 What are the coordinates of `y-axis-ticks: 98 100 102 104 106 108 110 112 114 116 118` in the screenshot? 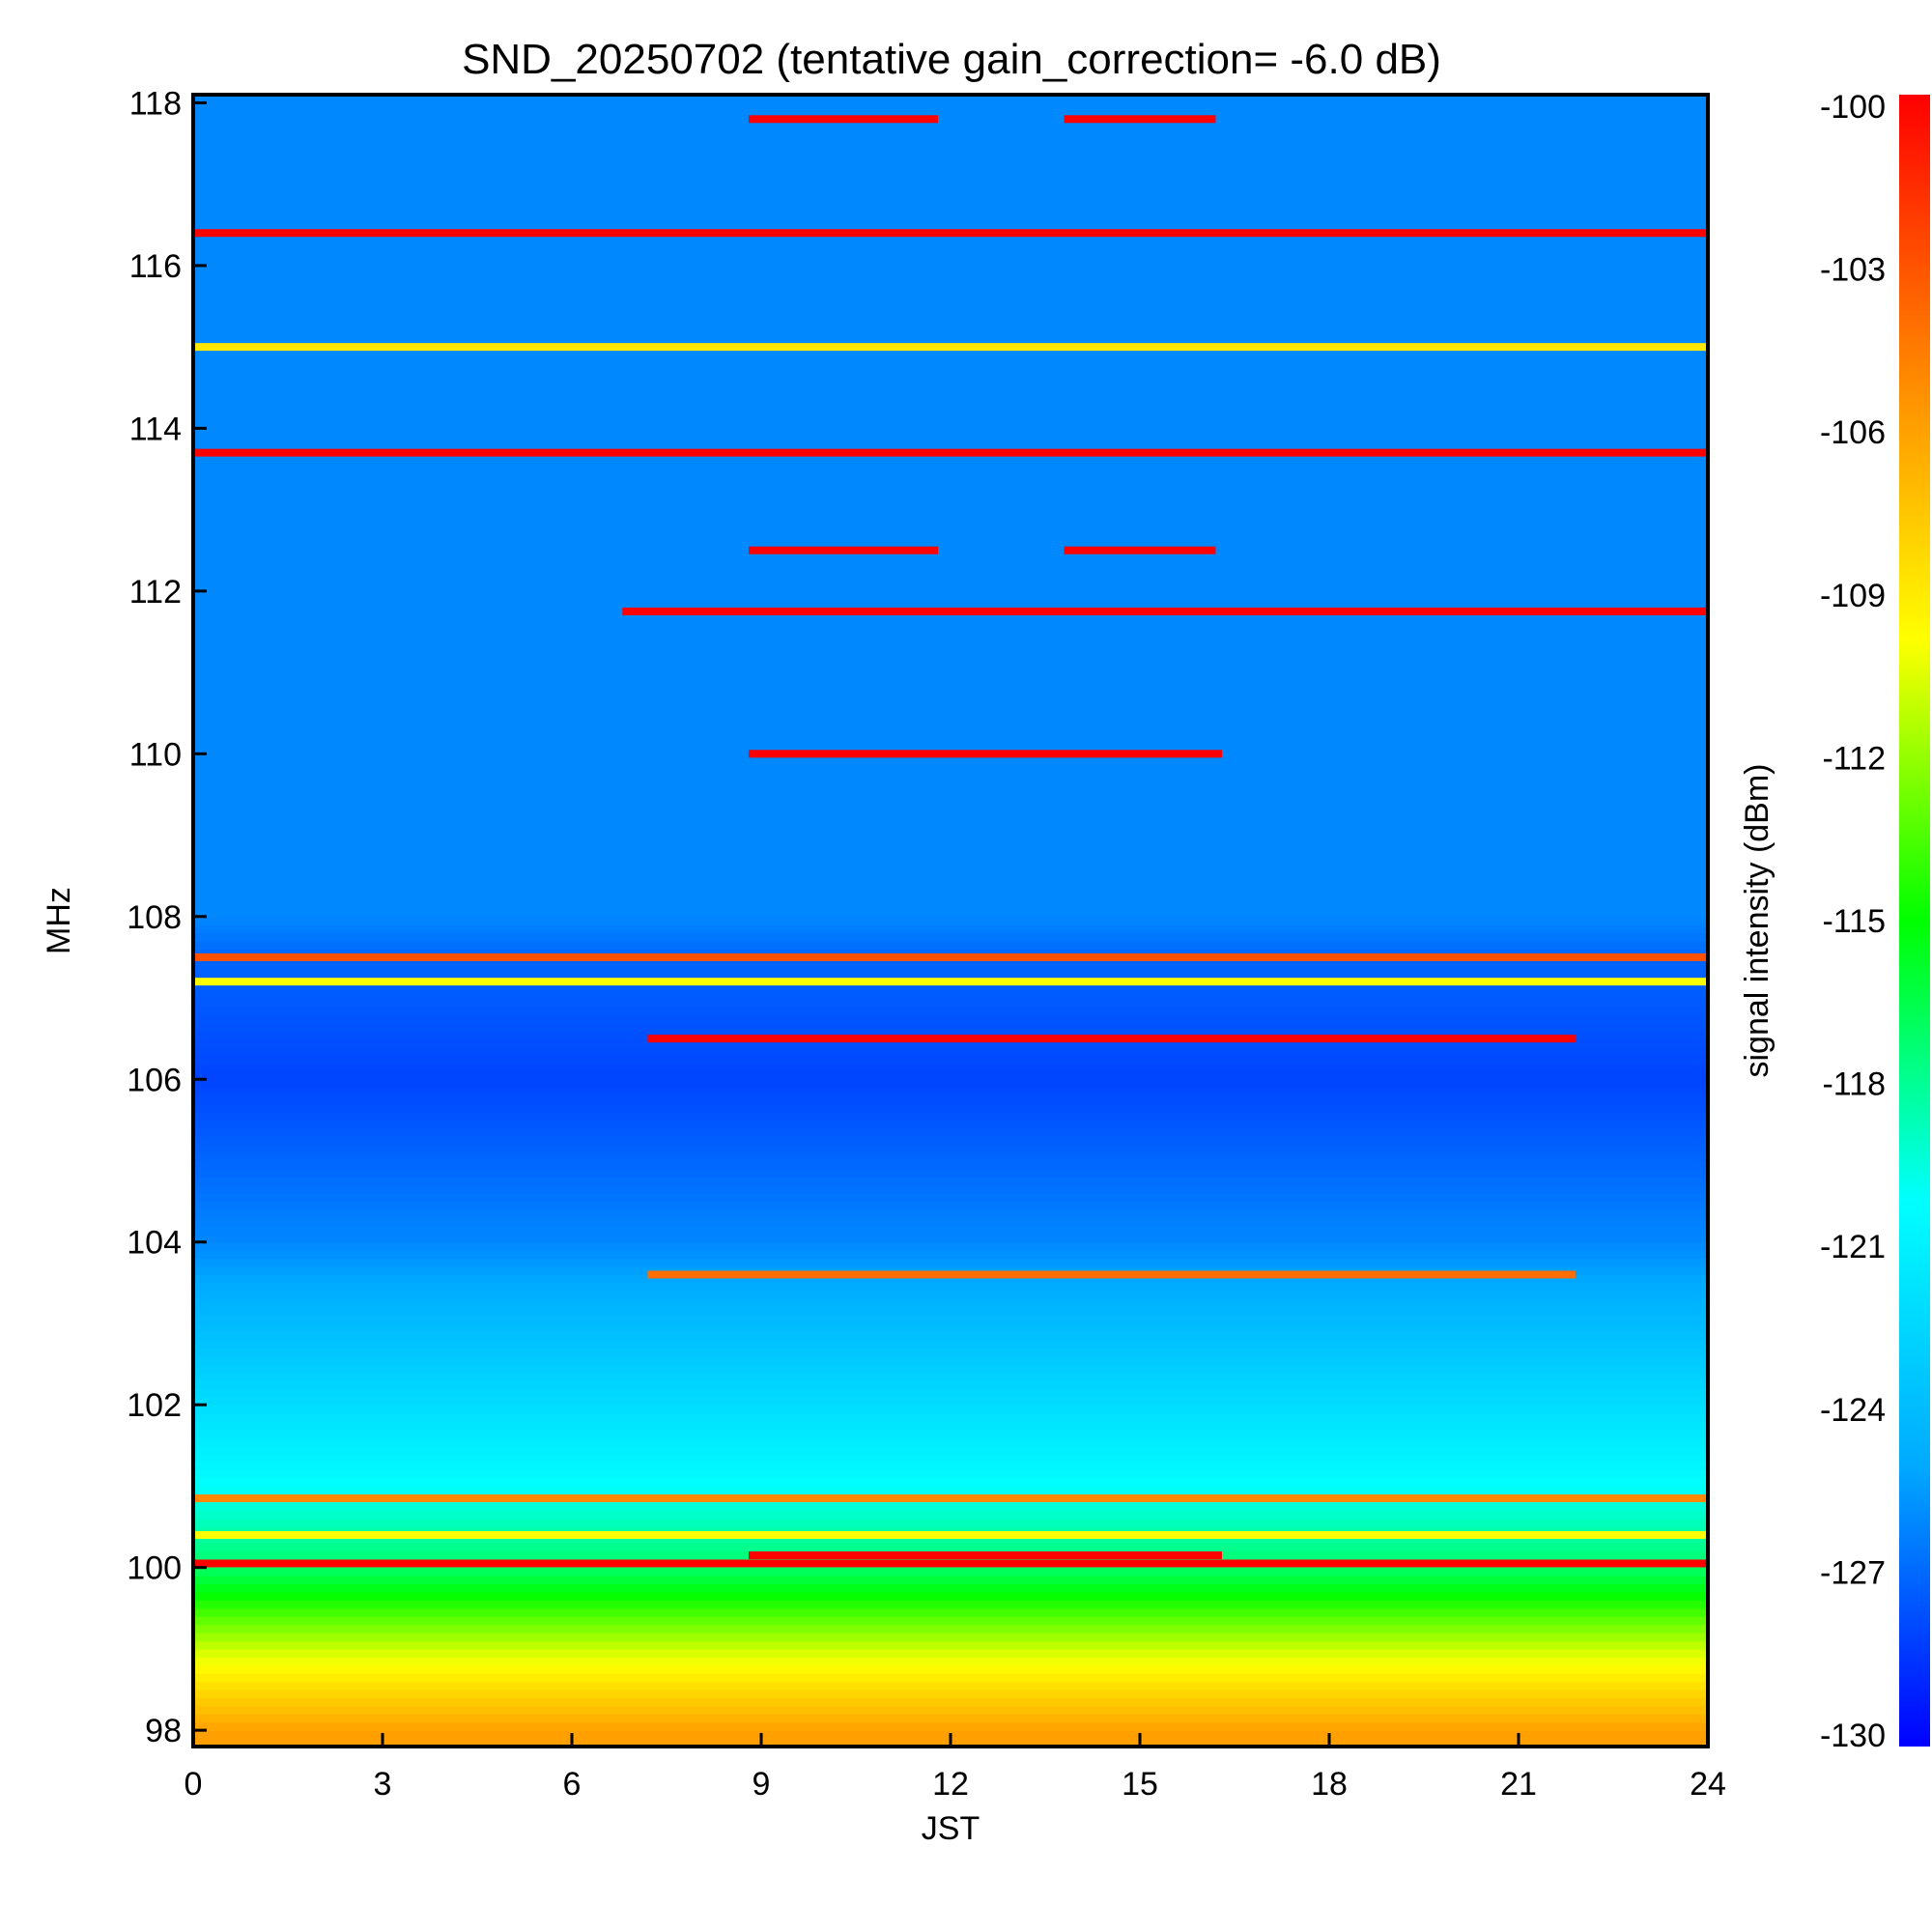 It's located at (167, 917).